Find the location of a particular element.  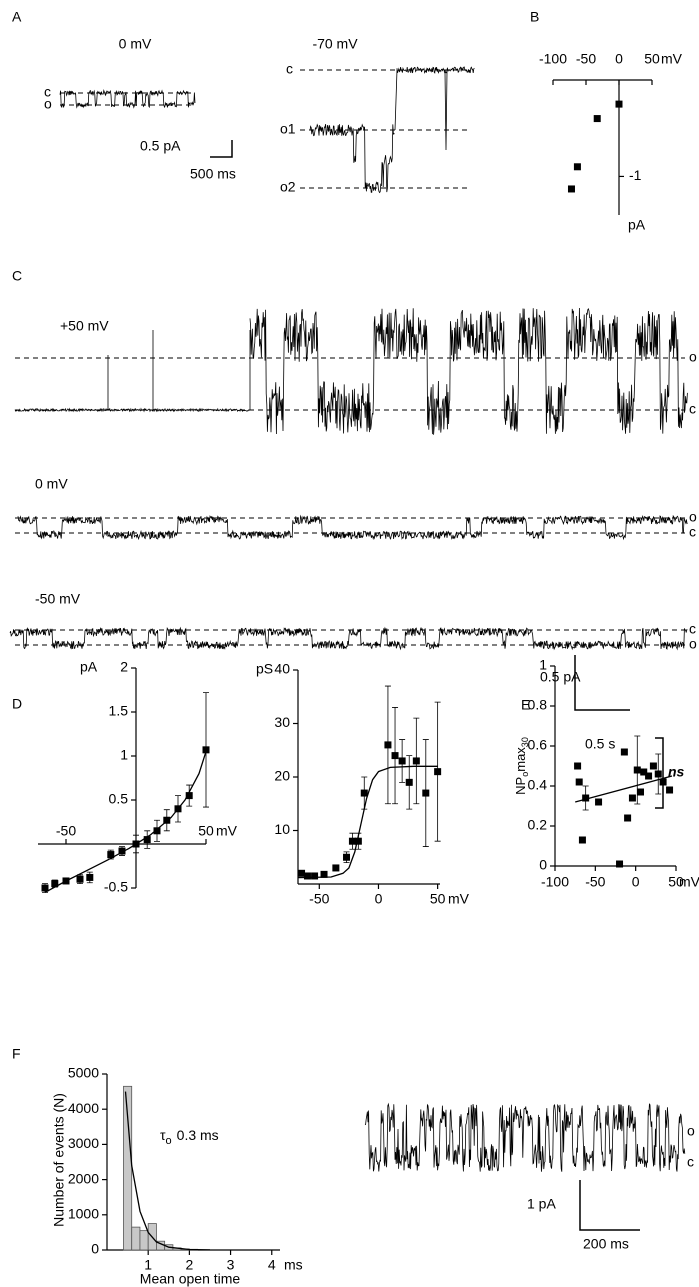

label: F is located at coordinates (16, 1054).